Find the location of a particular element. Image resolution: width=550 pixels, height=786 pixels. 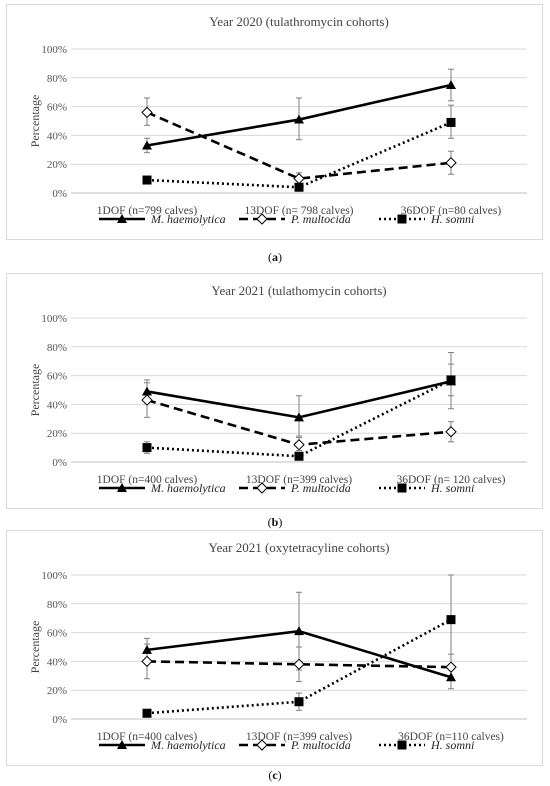

panel-label-b-open: ( is located at coordinates (269, 522).